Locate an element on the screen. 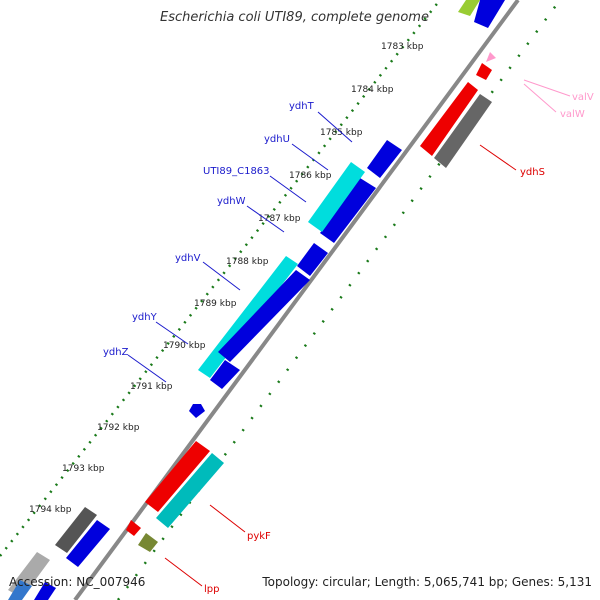 The height and width of the screenshot is (600, 600). tick-label: 1783 kbp is located at coordinates (402, 47).